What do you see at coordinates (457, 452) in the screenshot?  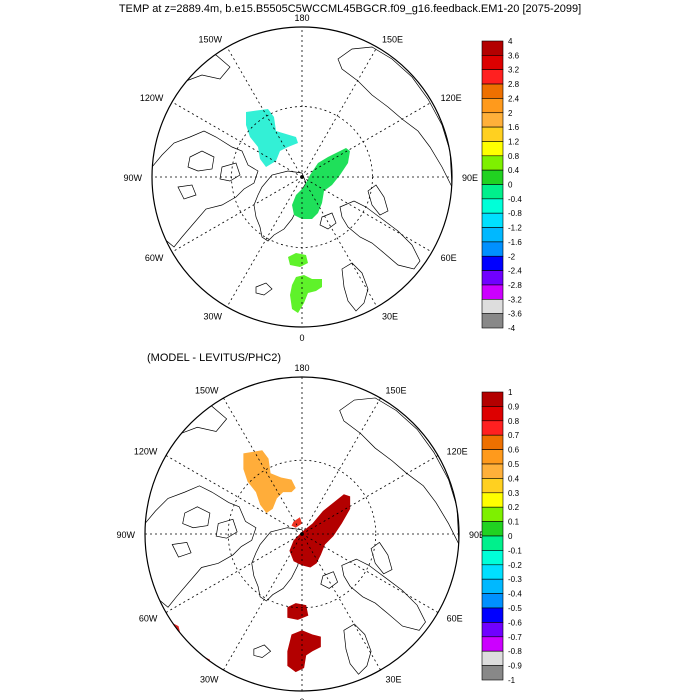 I see `lon-label: 120E` at bounding box center [457, 452].